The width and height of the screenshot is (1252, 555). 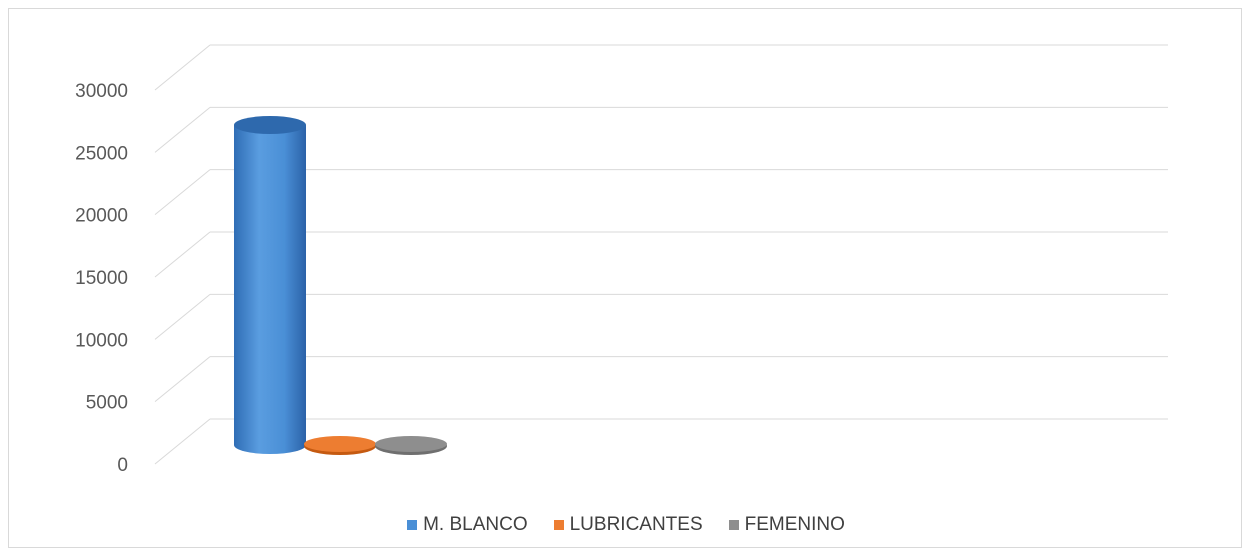 What do you see at coordinates (122, 465) in the screenshot?
I see `y-tick-label: 0` at bounding box center [122, 465].